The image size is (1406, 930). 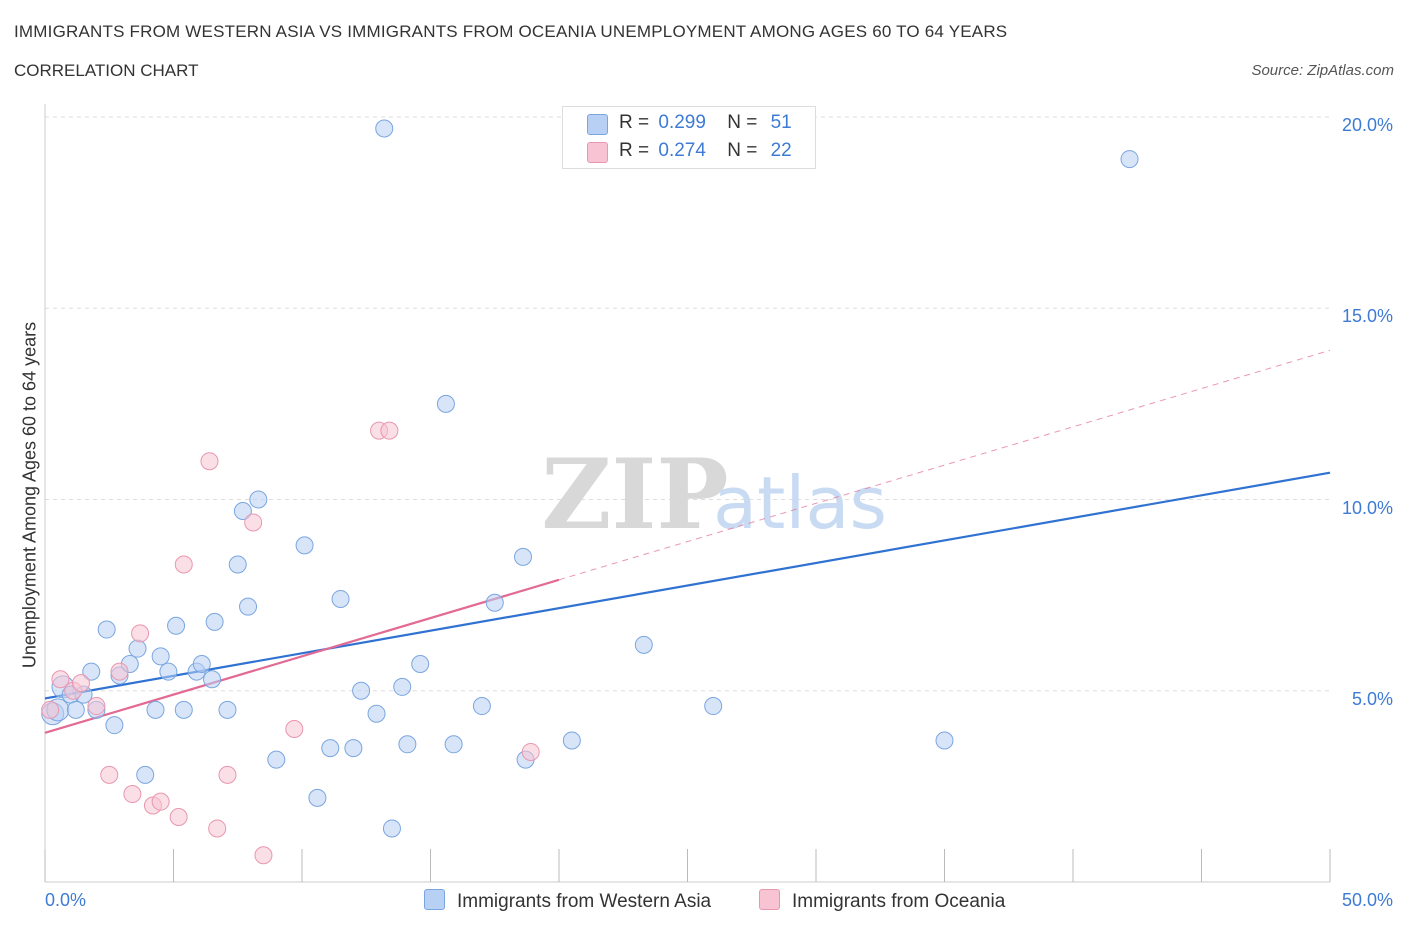 I want to click on legend-label-western-asia: Immigrants from Western Asia, so click(x=584, y=901).